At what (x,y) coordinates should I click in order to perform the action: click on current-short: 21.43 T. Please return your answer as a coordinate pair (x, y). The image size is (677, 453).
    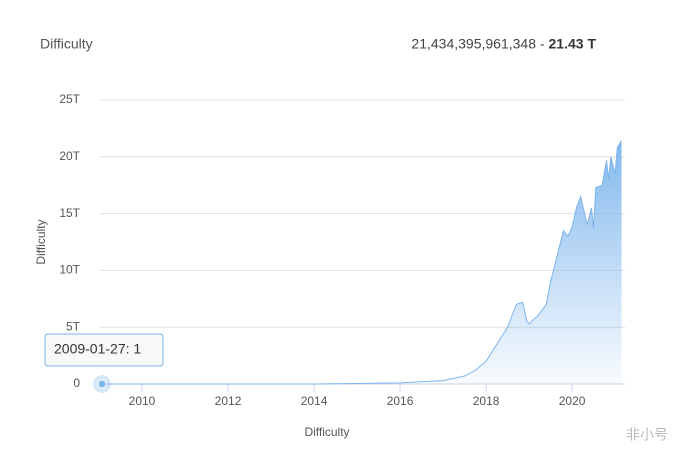
    Looking at the image, I should click on (573, 44).